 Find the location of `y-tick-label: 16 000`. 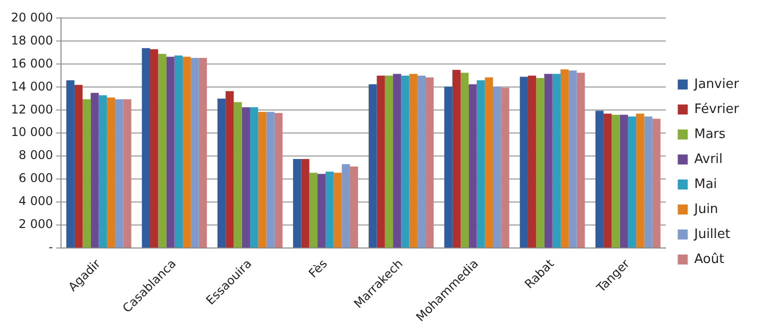

y-tick-label: 16 000 is located at coordinates (31, 63).